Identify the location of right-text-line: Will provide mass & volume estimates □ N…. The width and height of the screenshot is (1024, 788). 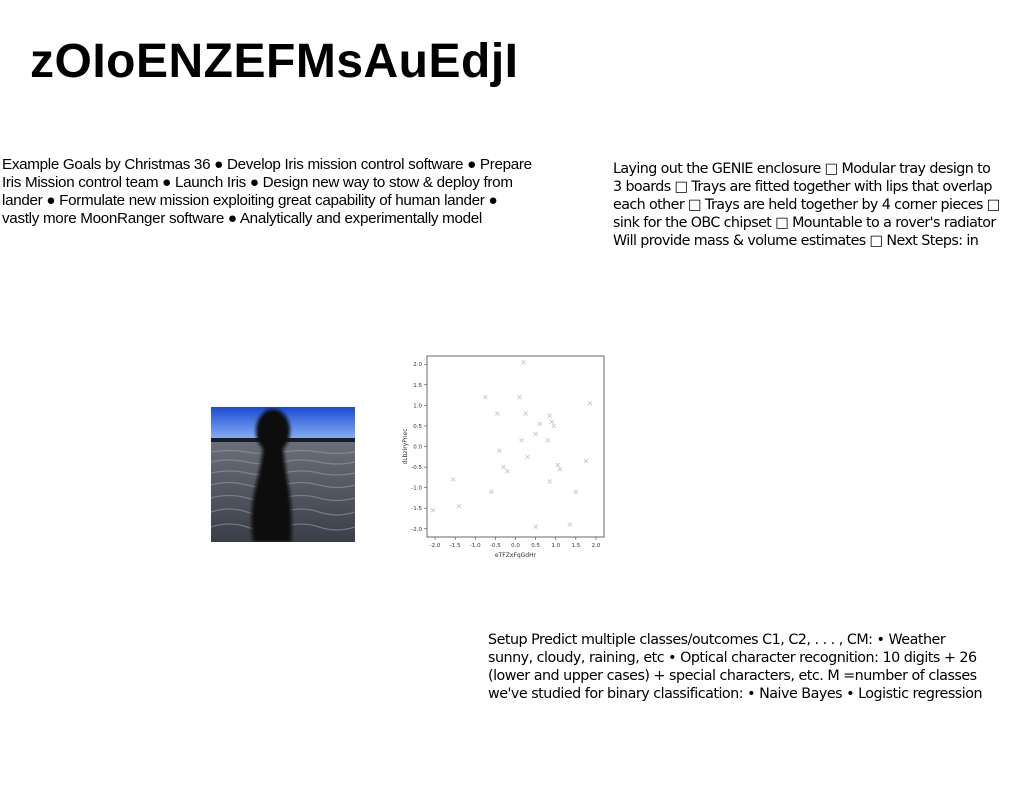
(796, 241).